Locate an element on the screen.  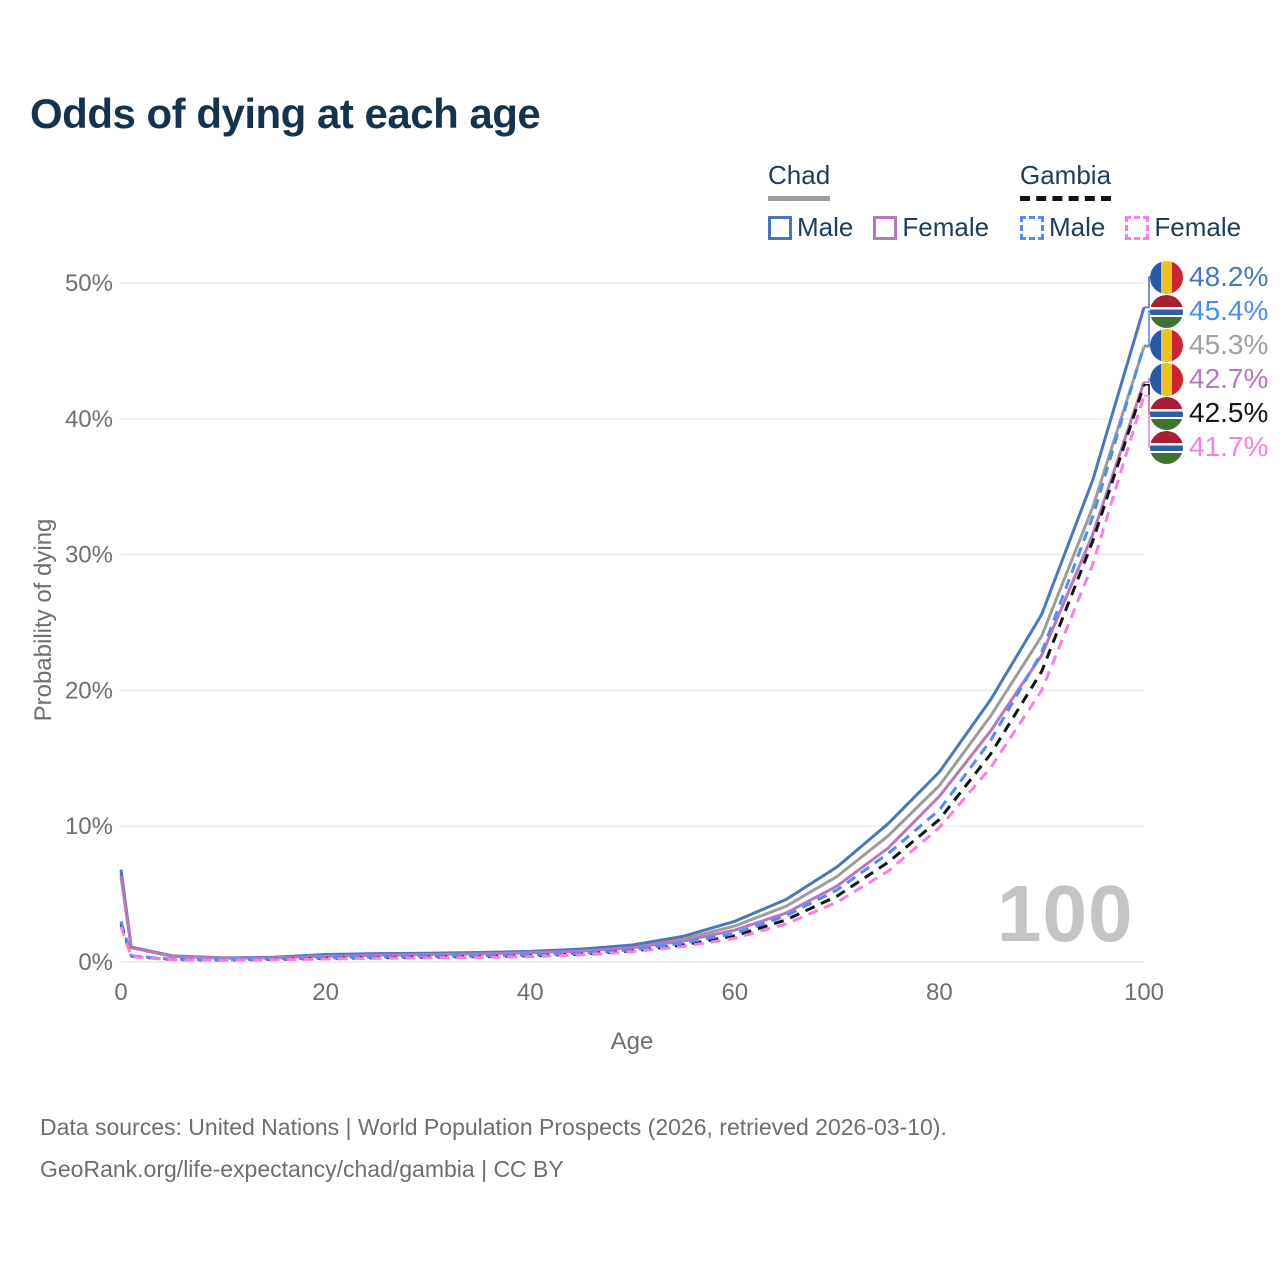
y-axis-title: Probability of dying is located at coordinates (43, 620).